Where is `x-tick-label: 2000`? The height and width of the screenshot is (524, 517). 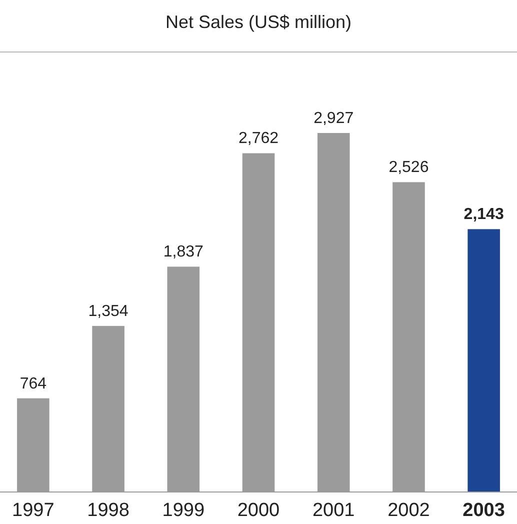 x-tick-label: 2000 is located at coordinates (258, 510).